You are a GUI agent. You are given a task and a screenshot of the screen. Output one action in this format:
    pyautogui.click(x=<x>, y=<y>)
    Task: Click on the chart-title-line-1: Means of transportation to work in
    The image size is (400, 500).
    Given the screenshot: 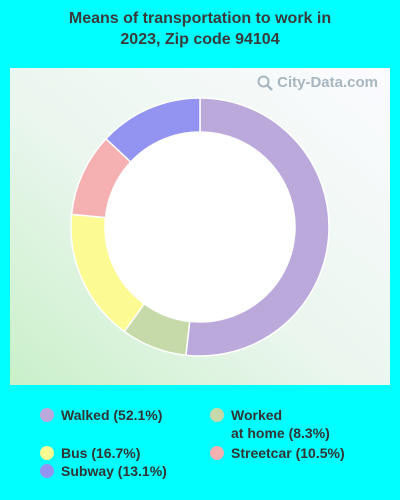 What is the action you would take?
    pyautogui.click(x=200, y=18)
    